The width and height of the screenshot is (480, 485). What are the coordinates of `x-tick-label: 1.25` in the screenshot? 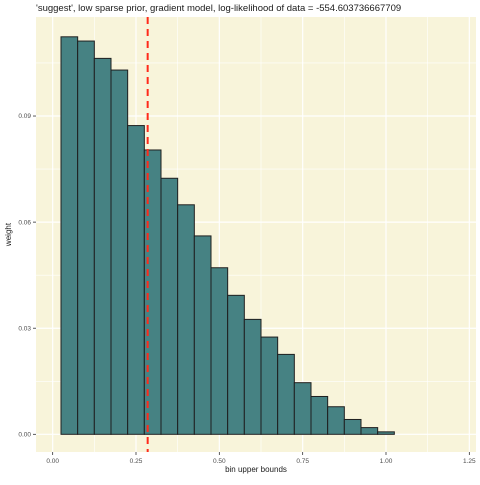 It's located at (469, 461).